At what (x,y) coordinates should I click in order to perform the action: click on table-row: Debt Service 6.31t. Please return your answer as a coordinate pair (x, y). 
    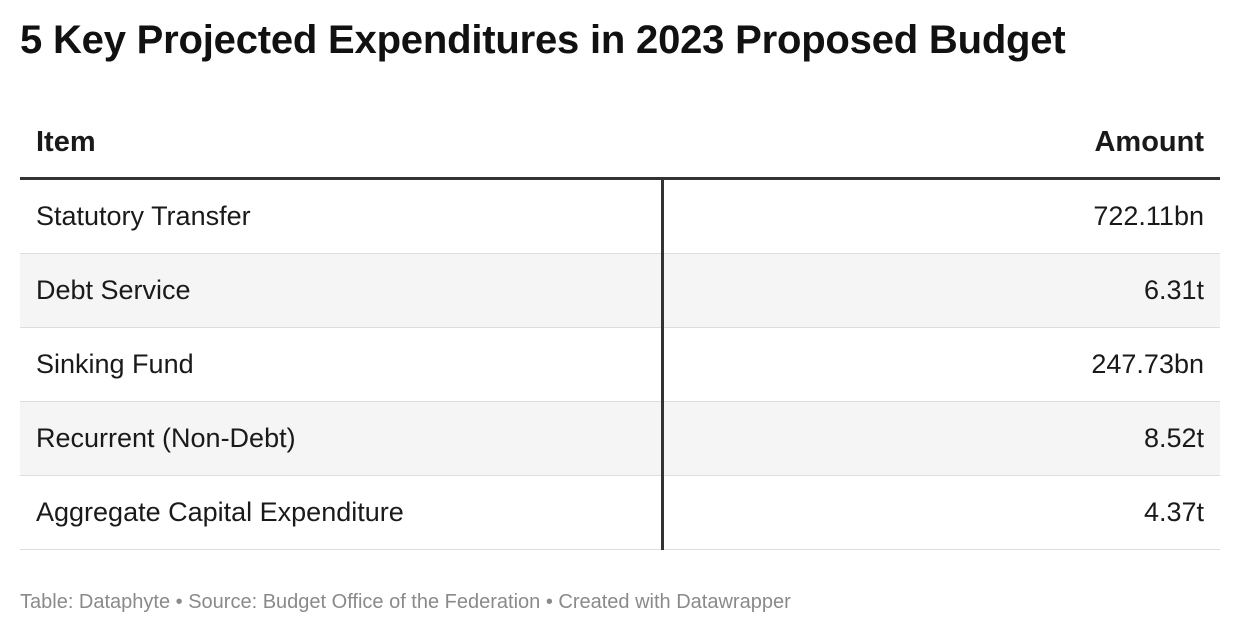
    Looking at the image, I should click on (620, 291).